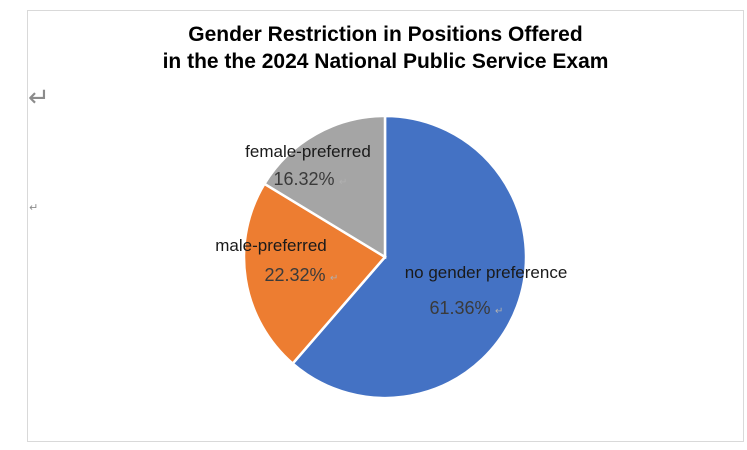 Image resolution: width=747 pixels, height=450 pixels. What do you see at coordinates (486, 272) in the screenshot?
I see `slice-label: no gender preference` at bounding box center [486, 272].